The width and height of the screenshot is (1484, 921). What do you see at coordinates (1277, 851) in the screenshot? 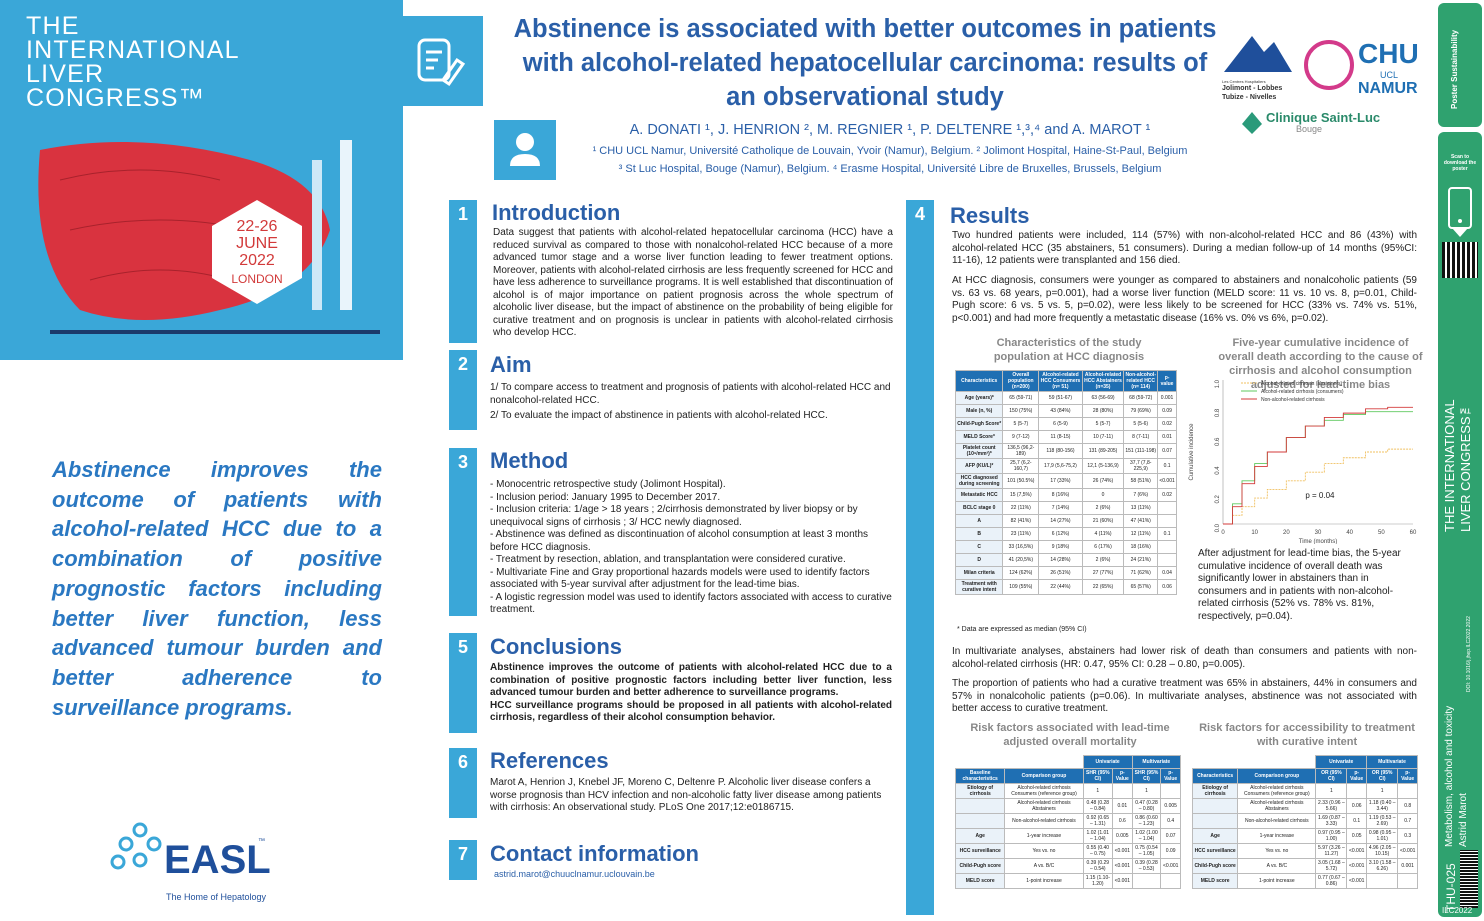
I see `table-cell: Yes vs. no` at bounding box center [1277, 851].